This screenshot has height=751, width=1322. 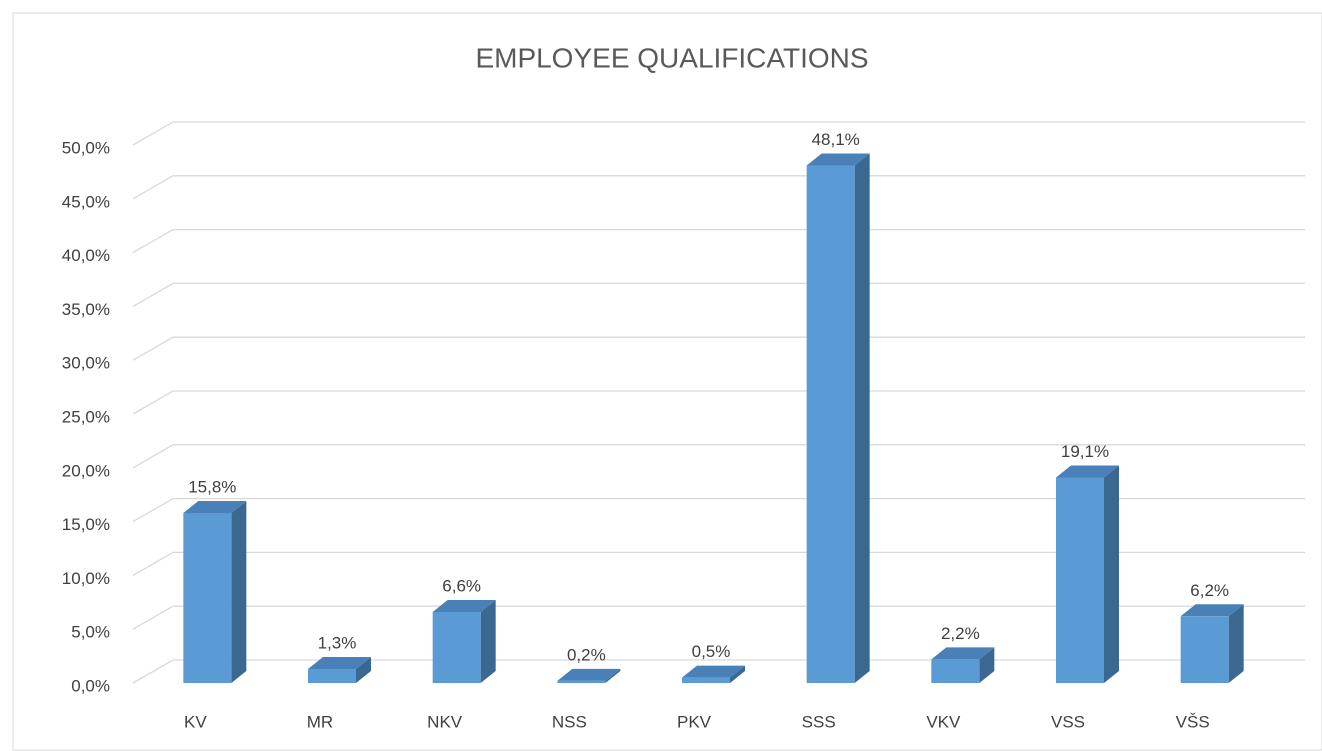 What do you see at coordinates (694, 721) in the screenshot?
I see `x-tick-label: PKV` at bounding box center [694, 721].